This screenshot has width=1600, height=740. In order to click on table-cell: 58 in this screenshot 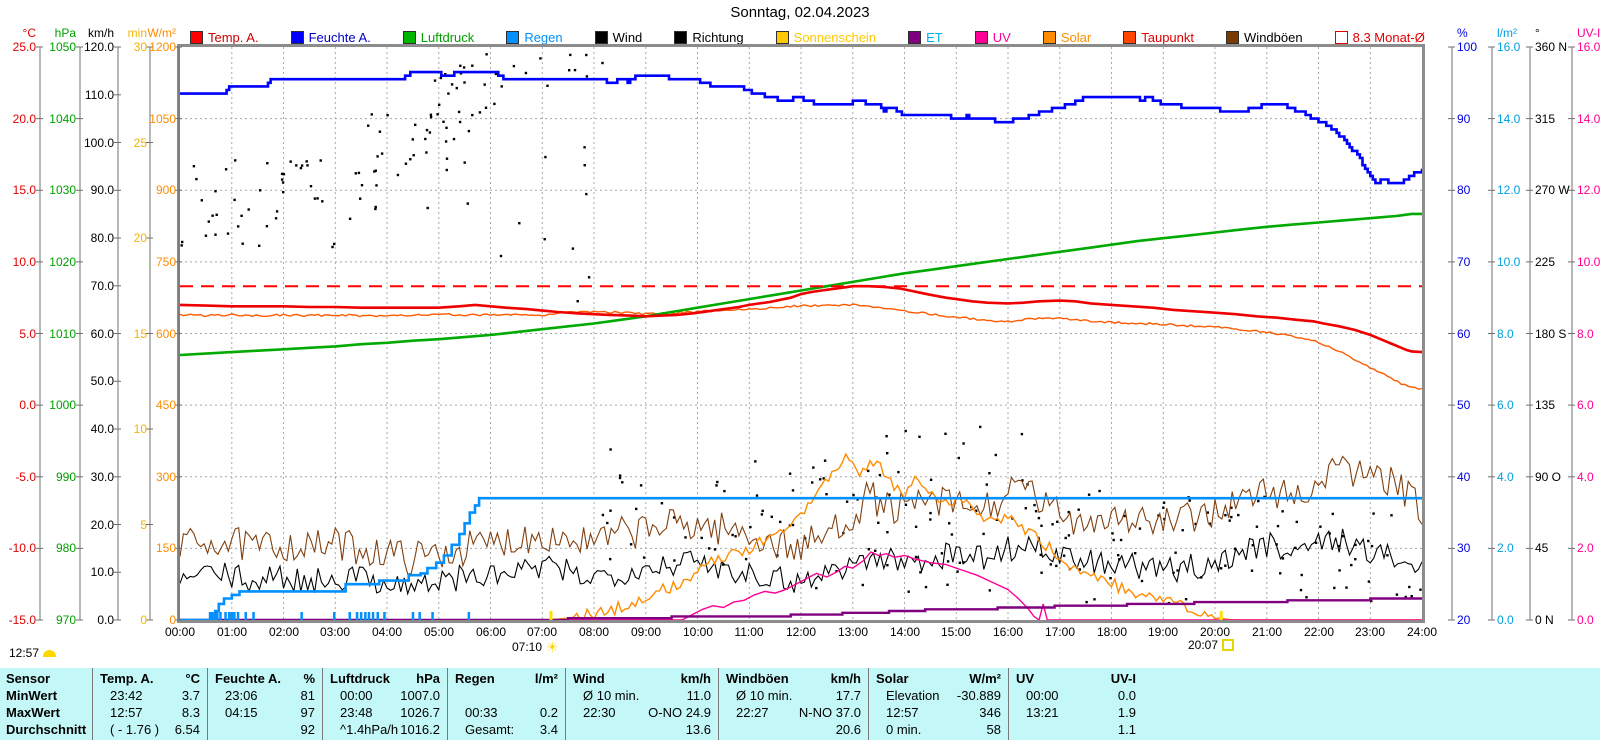, I will do `click(993, 729)`.